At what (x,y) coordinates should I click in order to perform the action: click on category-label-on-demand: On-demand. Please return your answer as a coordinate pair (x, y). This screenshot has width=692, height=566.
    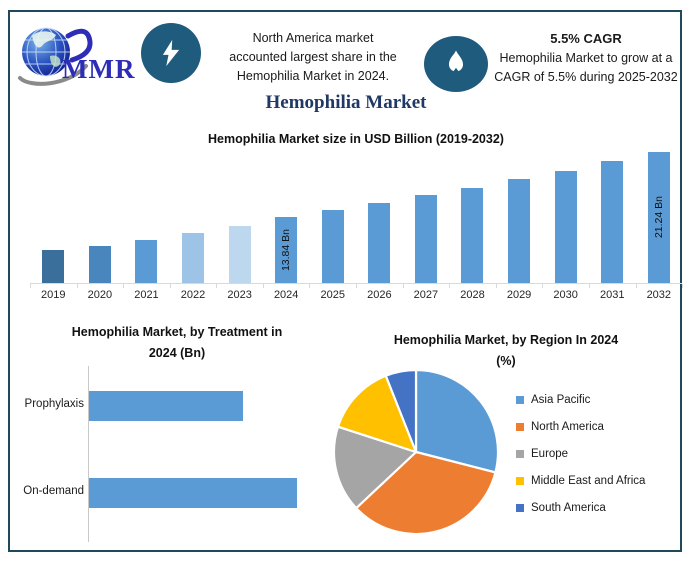
    Looking at the image, I should click on (53, 491).